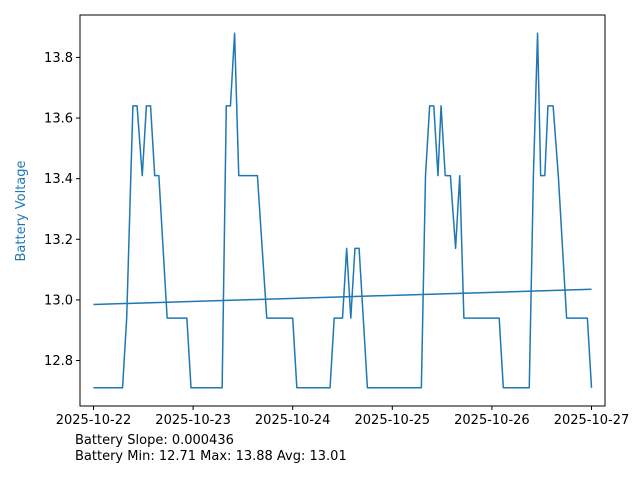 The image size is (640, 480). What do you see at coordinates (211, 456) in the screenshot?
I see `battery-summary-text: Battery Min: 12.71 Max: 13.88 Avg: 13.01` at bounding box center [211, 456].